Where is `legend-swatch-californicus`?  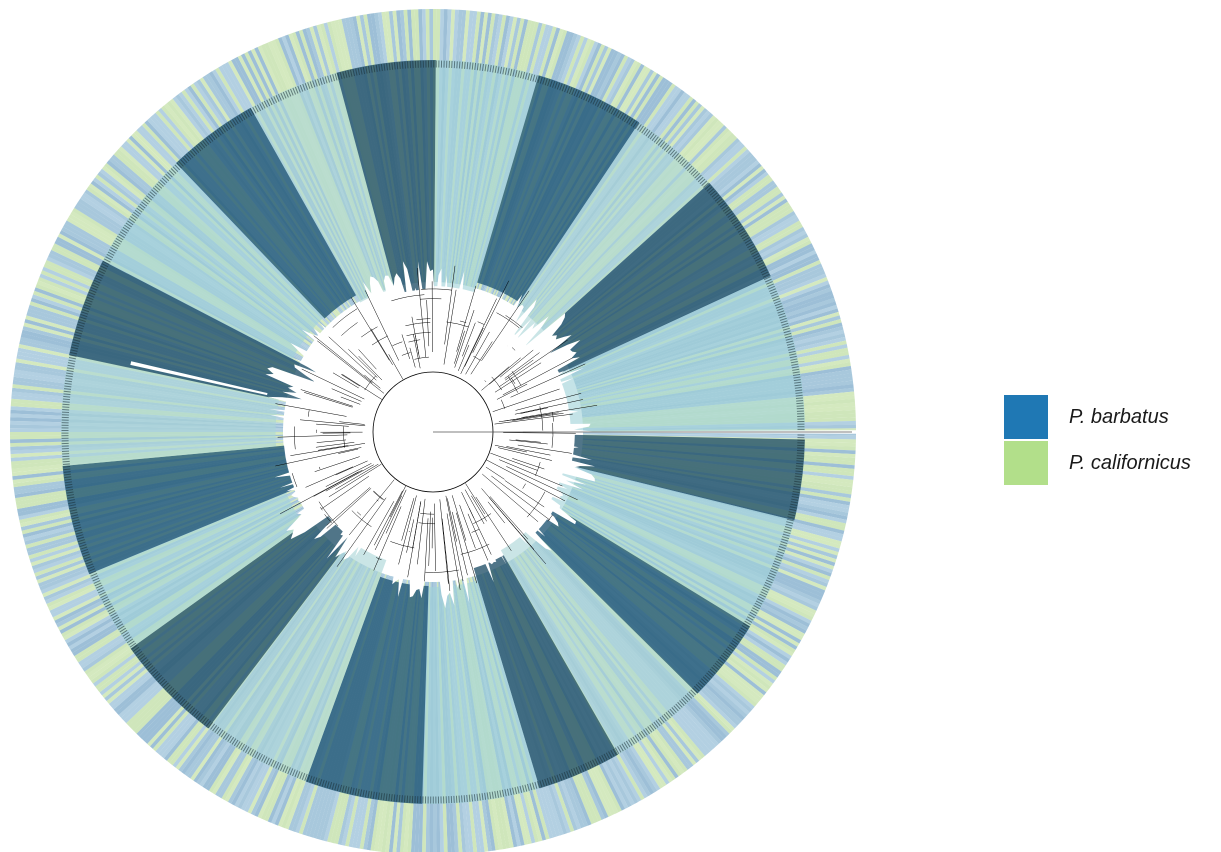 legend-swatch-californicus is located at coordinates (1026, 463).